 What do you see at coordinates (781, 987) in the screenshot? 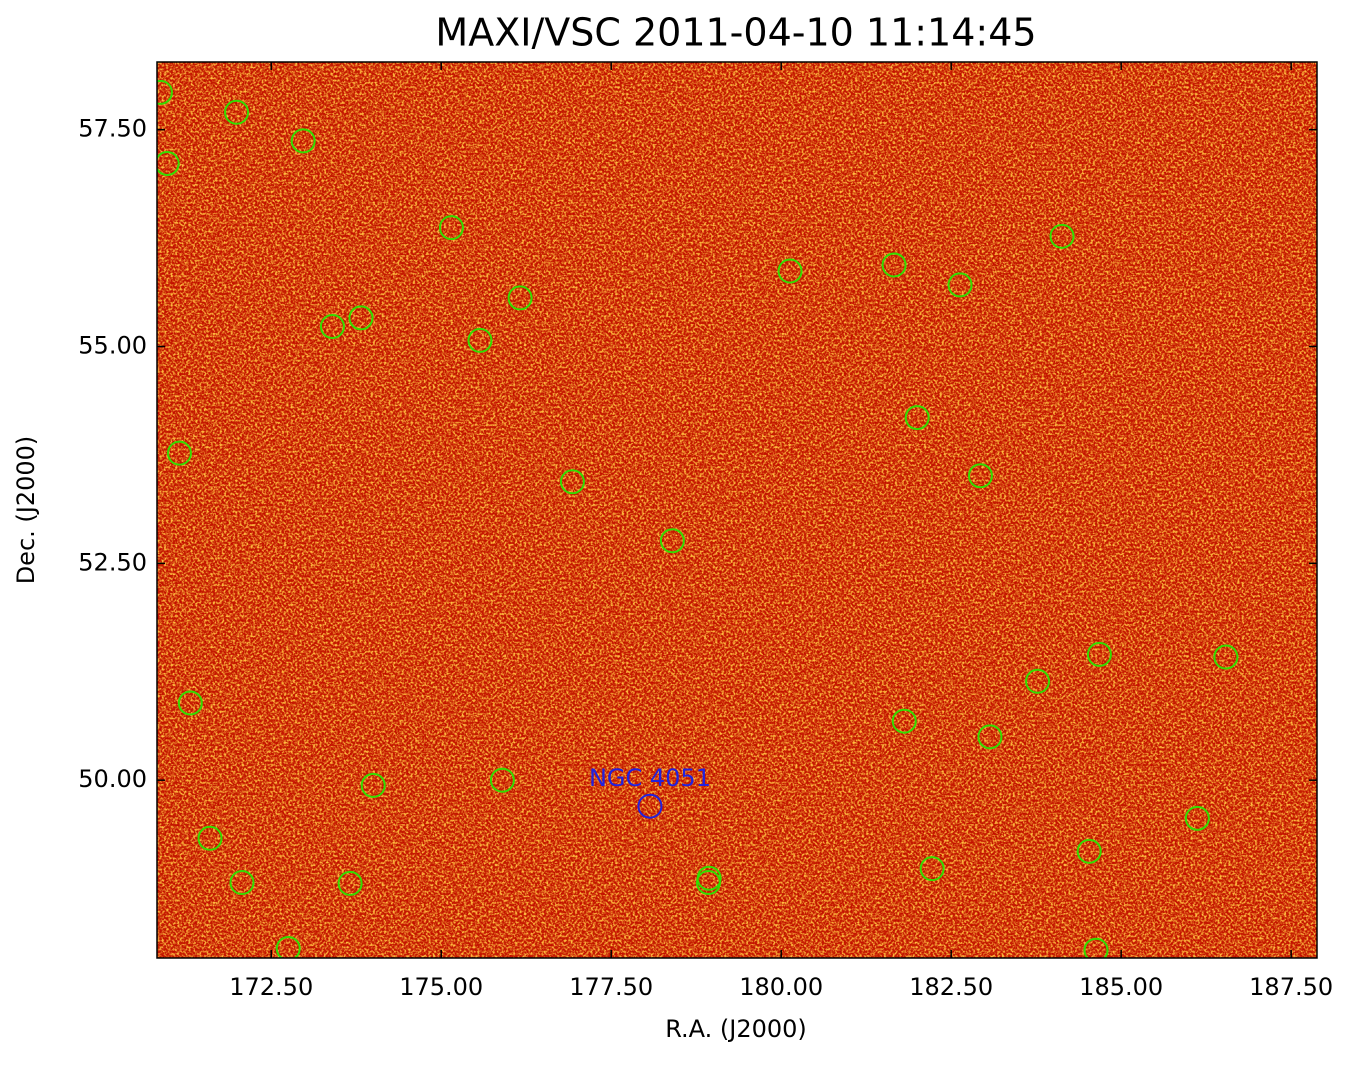
I see `x-tick-label: 180.00` at bounding box center [781, 987].